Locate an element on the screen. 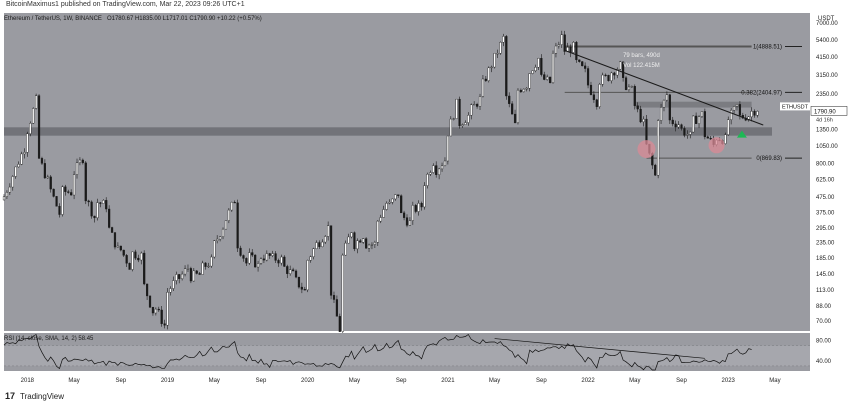 This screenshot has height=404, width=850. resistance-box is located at coordinates (693, 104).